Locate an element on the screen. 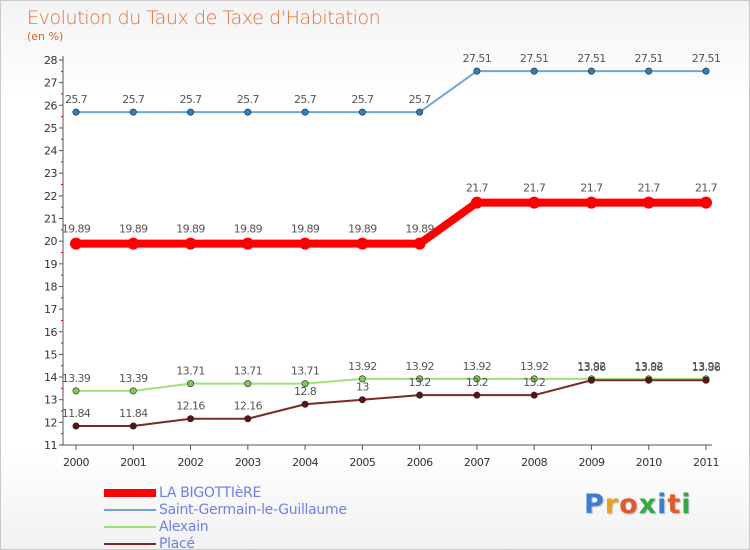  y-tick-label: 23 is located at coordinates (50, 173).